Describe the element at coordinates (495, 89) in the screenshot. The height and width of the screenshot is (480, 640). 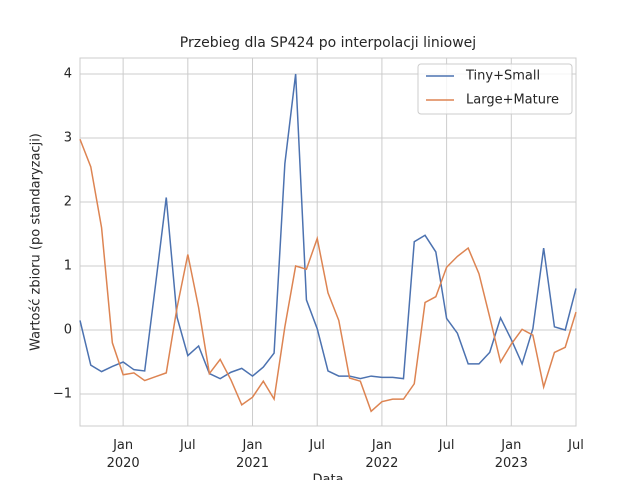
I see `legend-box` at that location.